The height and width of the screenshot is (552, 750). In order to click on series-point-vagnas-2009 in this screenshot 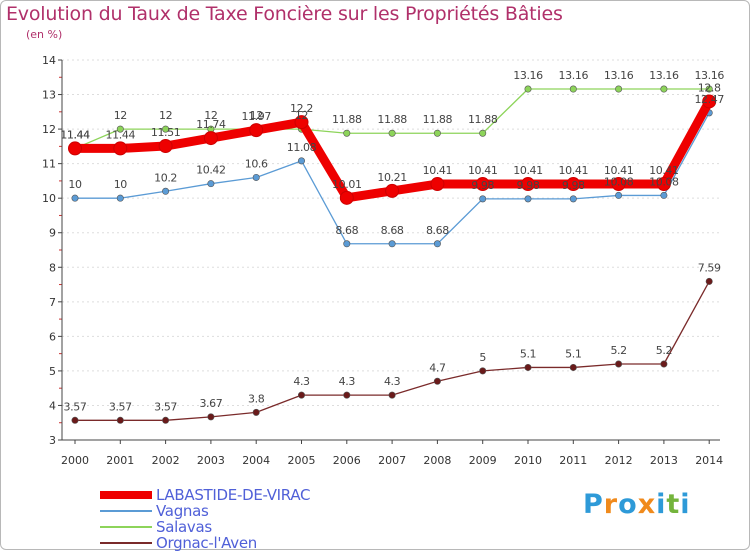, I will do `click(483, 199)`.